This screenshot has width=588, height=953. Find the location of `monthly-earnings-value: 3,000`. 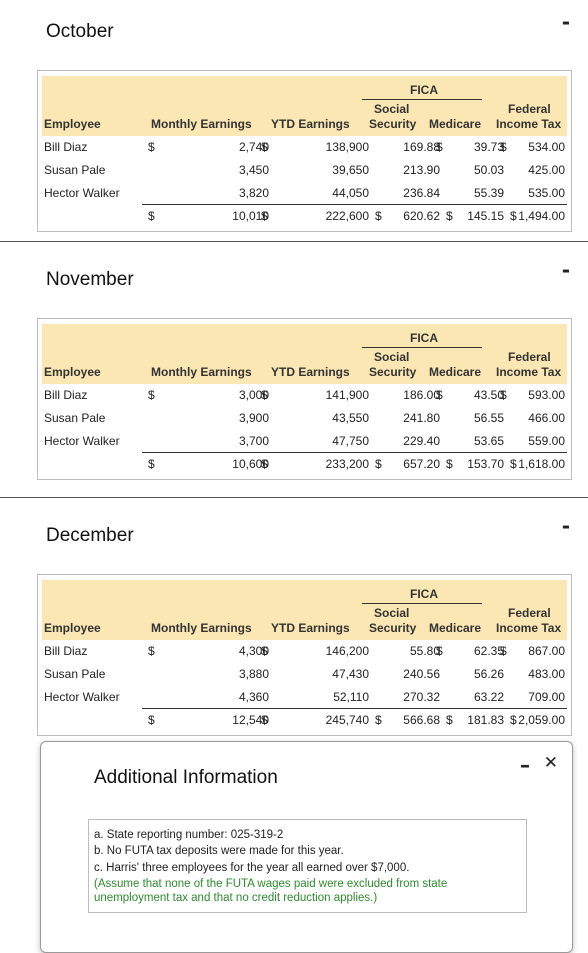

monthly-earnings-value: 3,000 is located at coordinates (253, 395).